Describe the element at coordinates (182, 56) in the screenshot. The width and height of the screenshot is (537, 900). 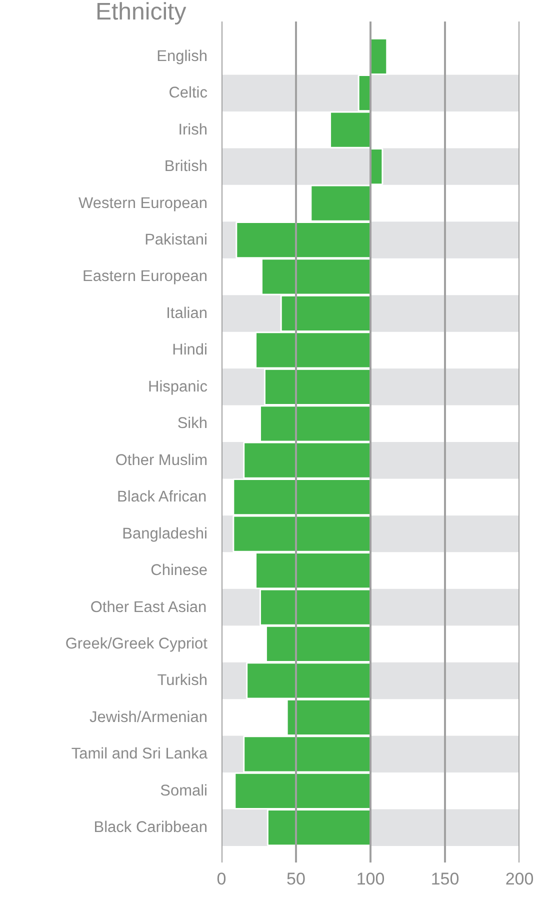
I see `y-tick-label: English` at that location.